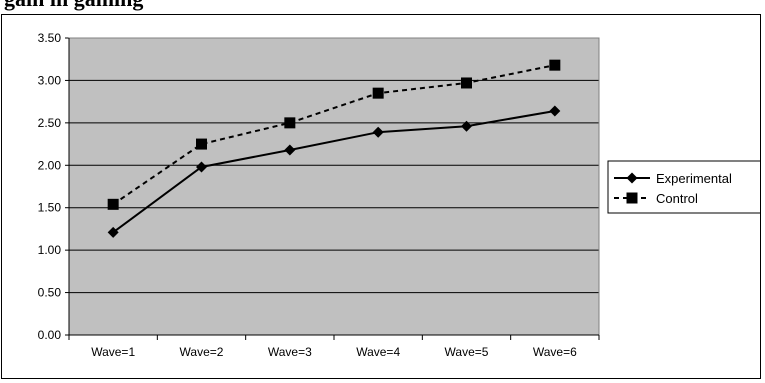  Describe the element at coordinates (50, 293) in the screenshot. I see `y-tick-label: 0.50` at that location.